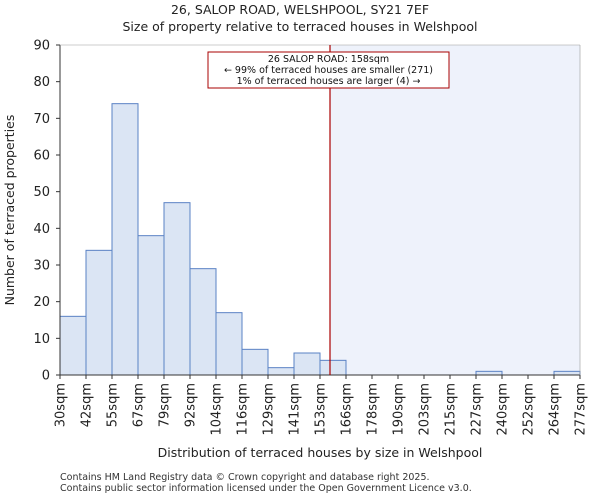 This screenshot has width=600, height=500. Describe the element at coordinates (399, 409) in the screenshot. I see `x-tick-label: 190sqm` at that location.